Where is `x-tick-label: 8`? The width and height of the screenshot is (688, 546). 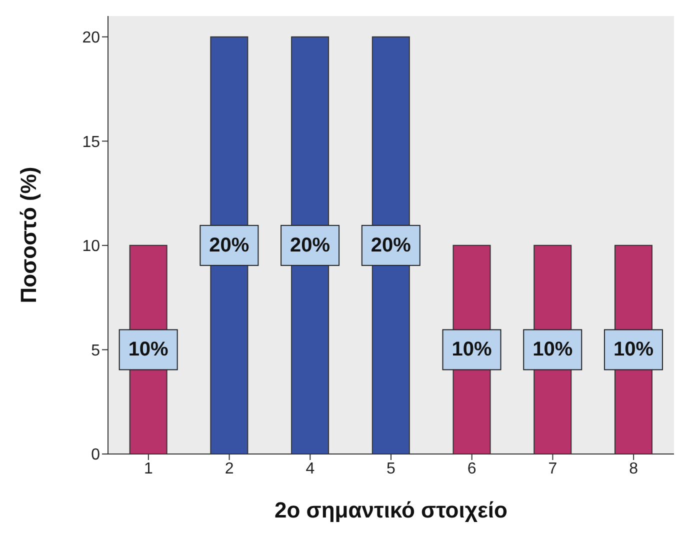 x-tick-label: 8 is located at coordinates (633, 469).